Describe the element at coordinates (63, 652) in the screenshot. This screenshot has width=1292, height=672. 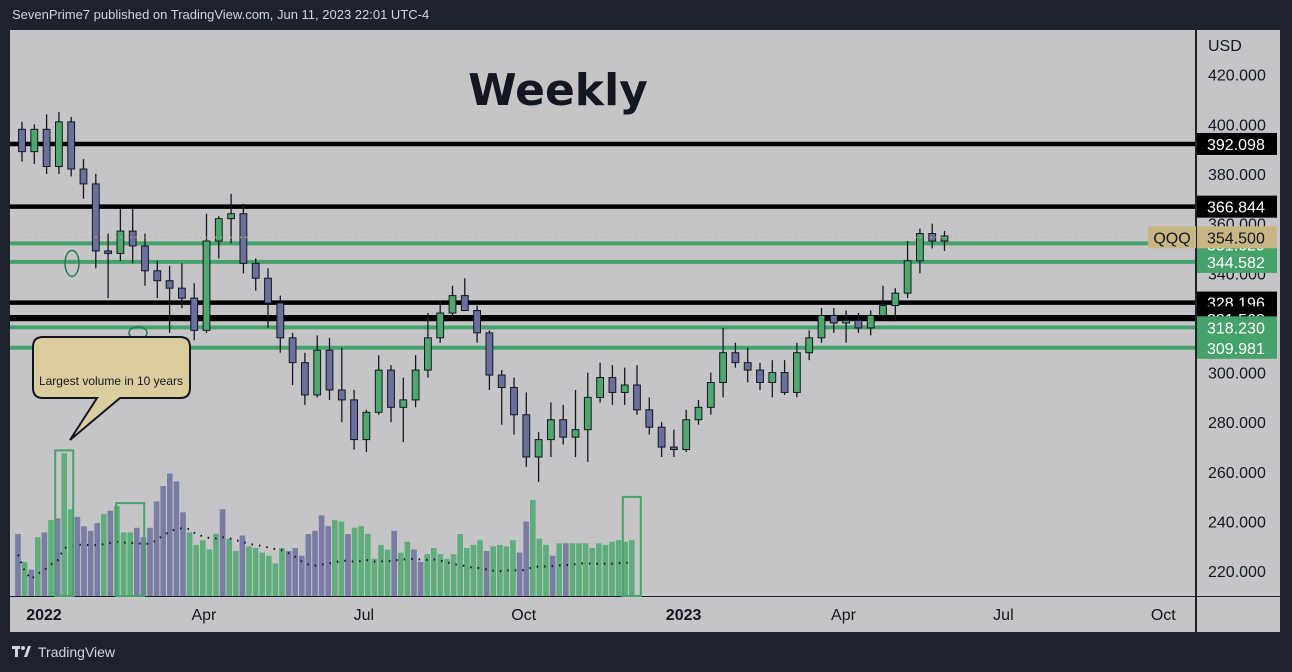
I see `tradingview-logo: TradingView` at that location.